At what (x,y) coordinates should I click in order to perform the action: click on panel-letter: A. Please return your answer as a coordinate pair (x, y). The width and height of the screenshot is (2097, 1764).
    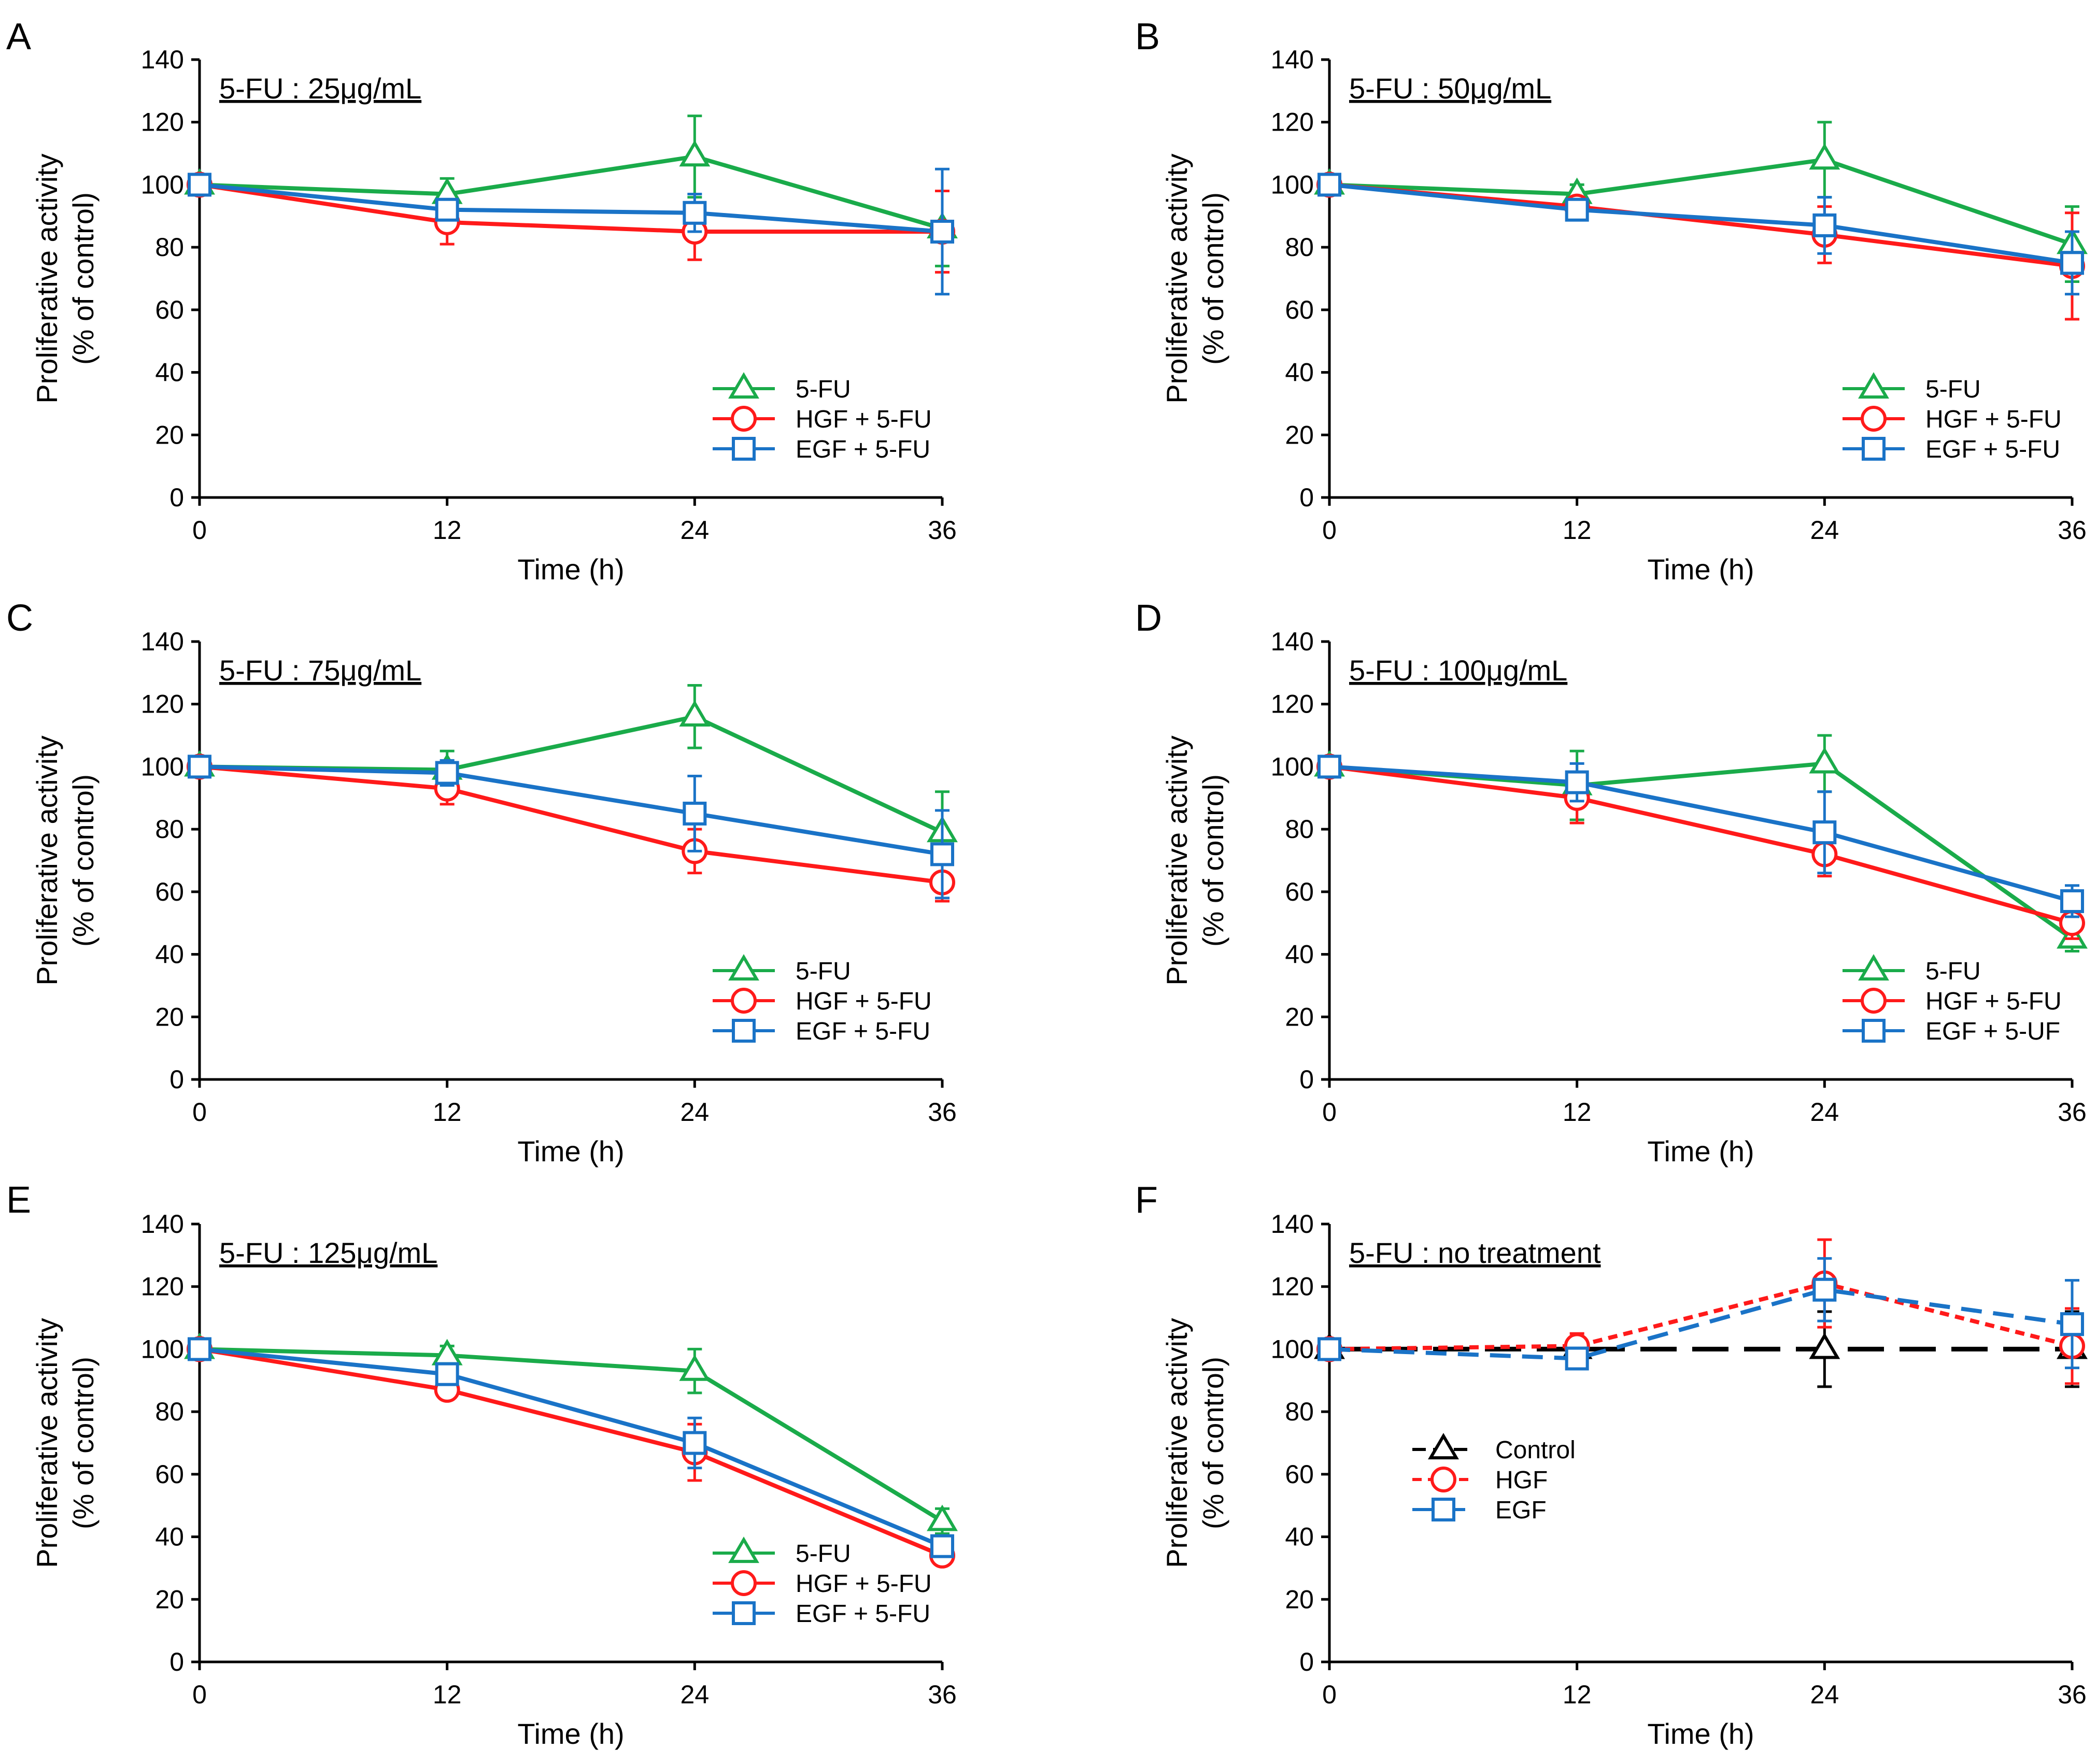
    Looking at the image, I should click on (18, 37).